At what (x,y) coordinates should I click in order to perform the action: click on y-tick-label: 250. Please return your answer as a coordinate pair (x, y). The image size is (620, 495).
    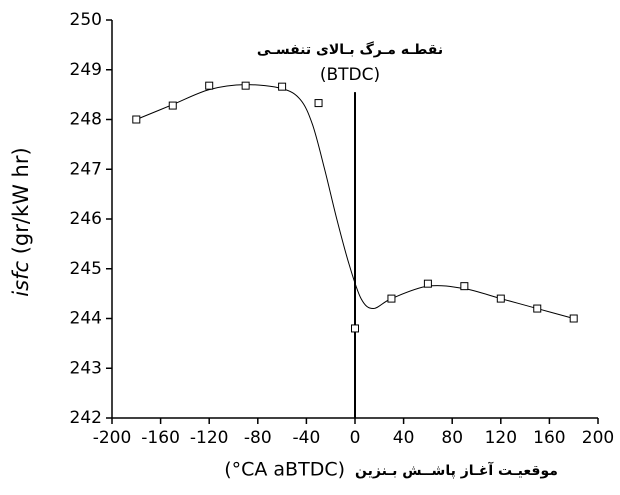
    Looking at the image, I should click on (86, 20).